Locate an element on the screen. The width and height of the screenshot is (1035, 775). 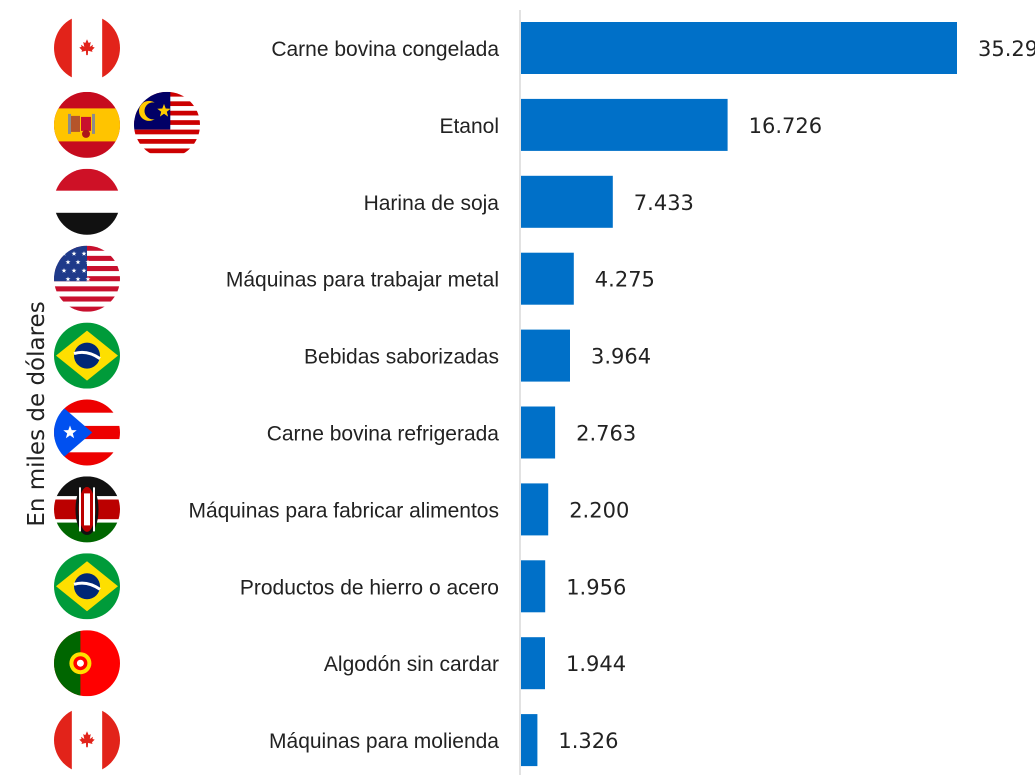
category-label: Máquinas para fabricar alimentos is located at coordinates (344, 510).